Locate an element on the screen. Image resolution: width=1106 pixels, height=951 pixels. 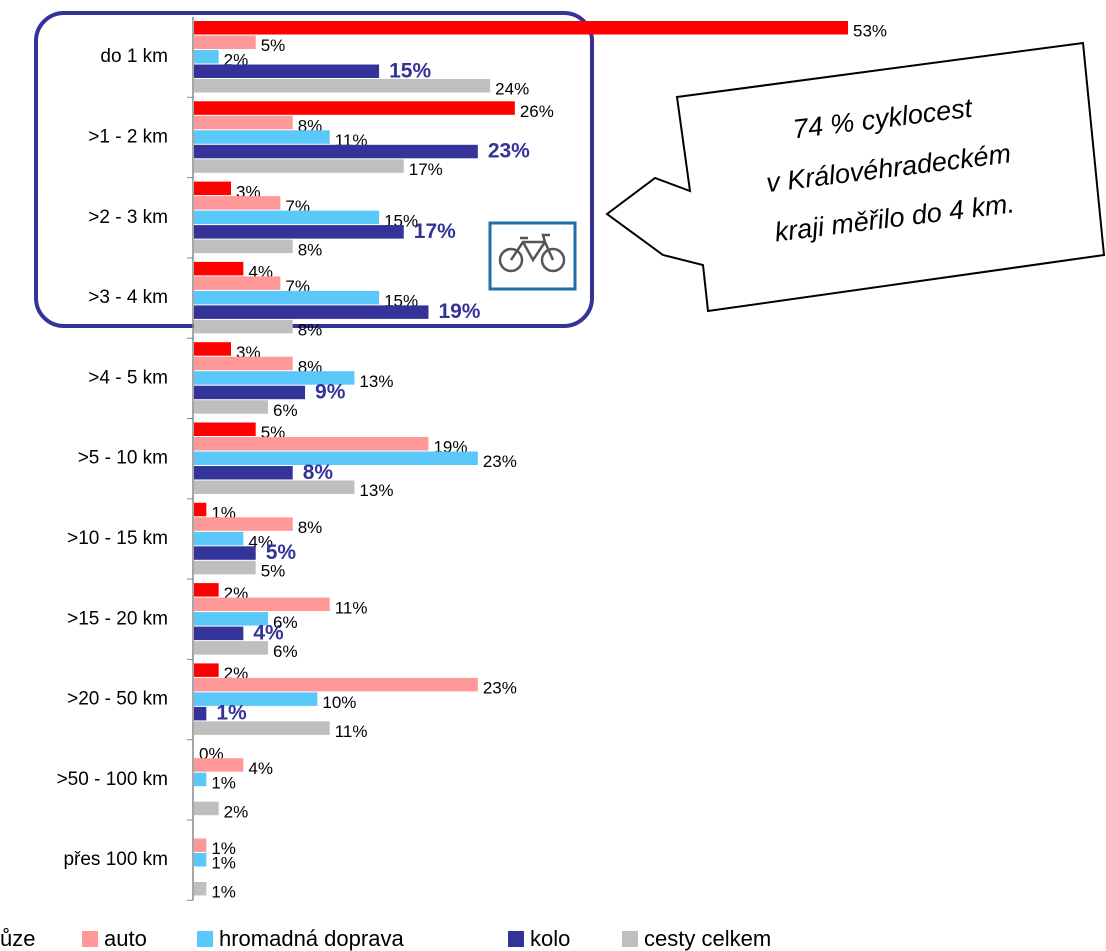
category-label: do 1 km is located at coordinates (134, 56).